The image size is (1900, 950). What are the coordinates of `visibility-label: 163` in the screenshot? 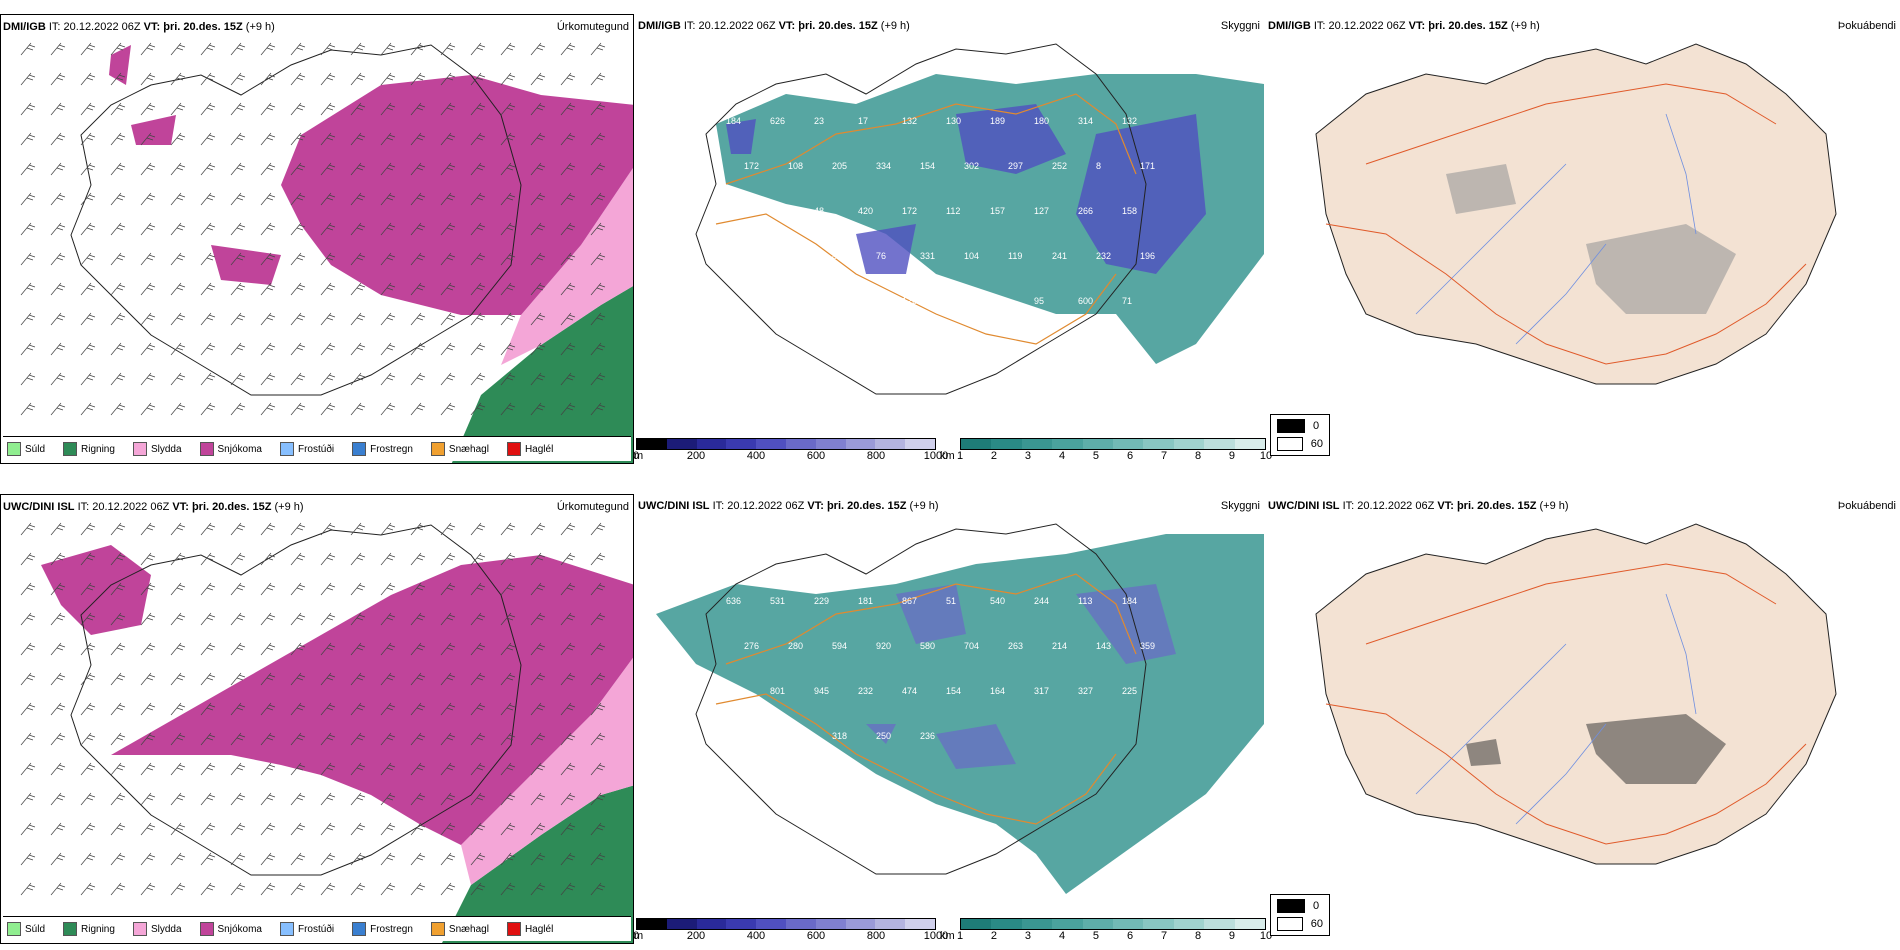 It's located at (777, 301).